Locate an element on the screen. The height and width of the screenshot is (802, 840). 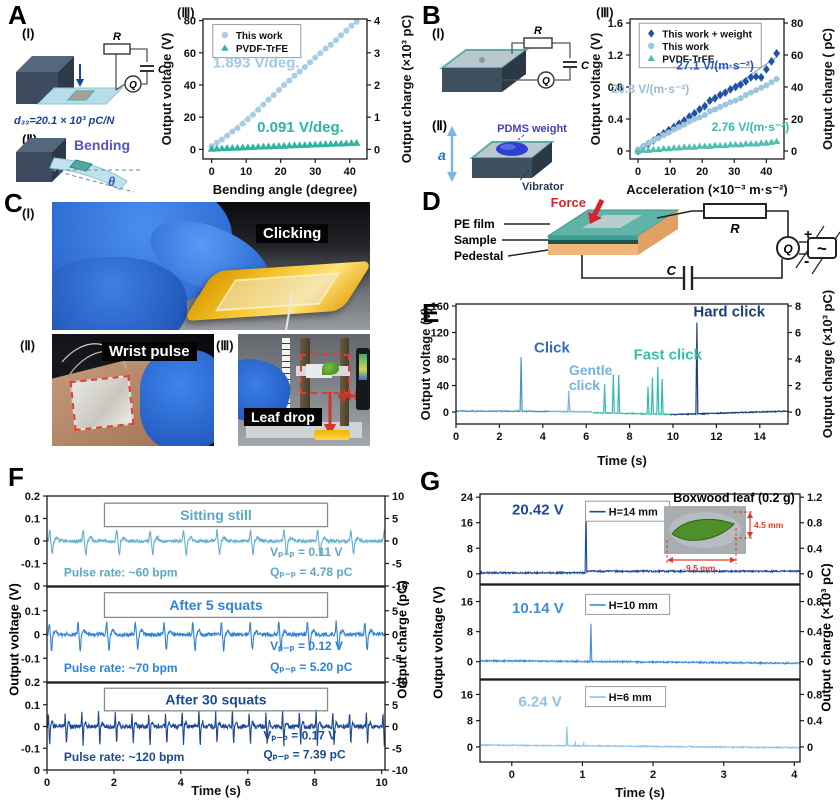
svg-text: 20 is located at coordinates (702, 172).